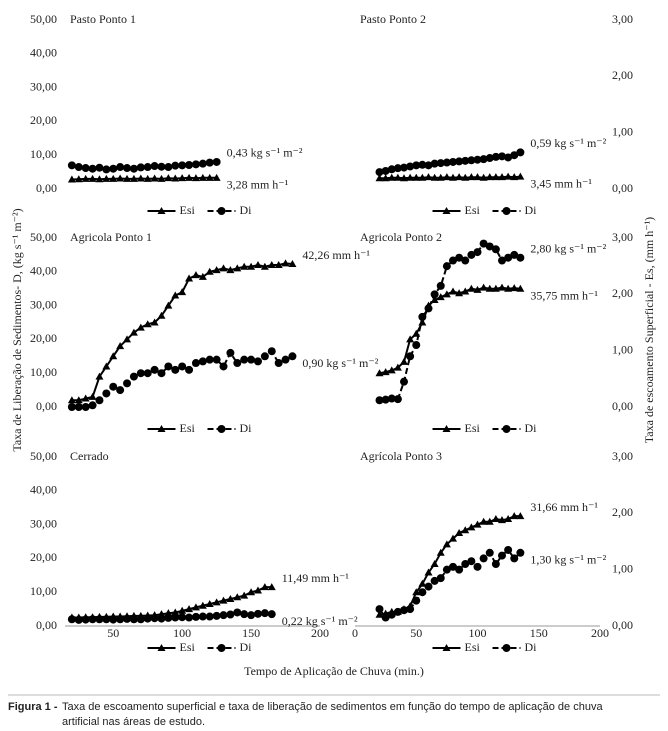 The width and height of the screenshot is (668, 731). What do you see at coordinates (246, 647) in the screenshot?
I see `legend-label: Di` at bounding box center [246, 647].